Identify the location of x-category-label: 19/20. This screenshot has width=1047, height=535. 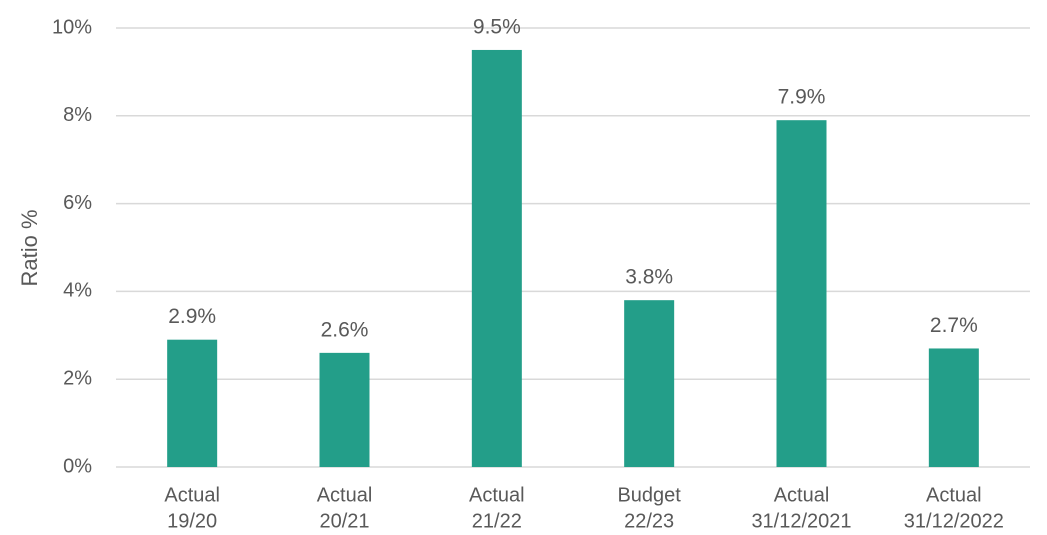
(192, 521).